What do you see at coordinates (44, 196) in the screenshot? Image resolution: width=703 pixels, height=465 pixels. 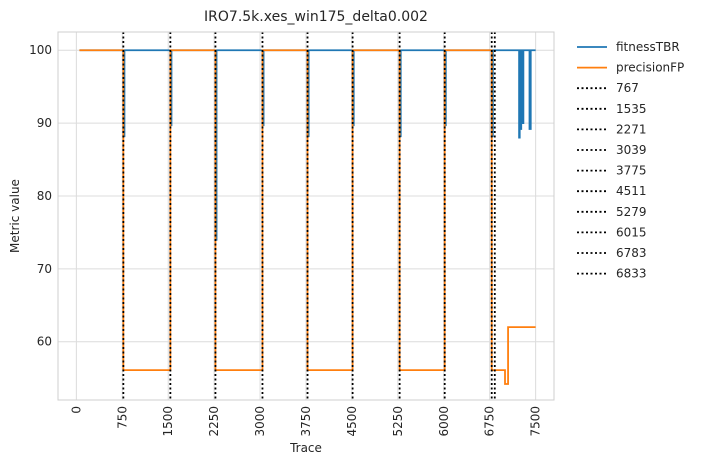 I see `y-tick-label: 80` at bounding box center [44, 196].